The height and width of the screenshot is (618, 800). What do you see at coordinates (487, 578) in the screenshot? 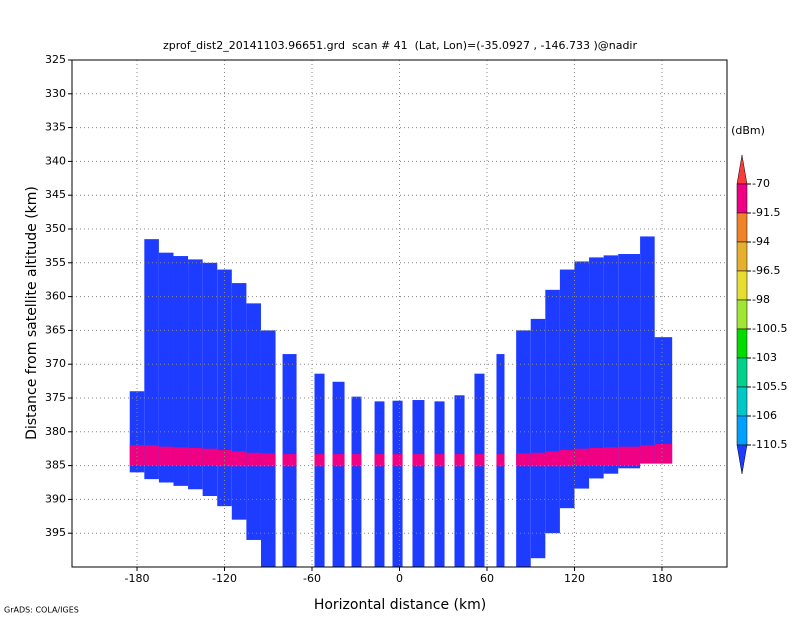
I see `x-tick-label: 60` at bounding box center [487, 578].